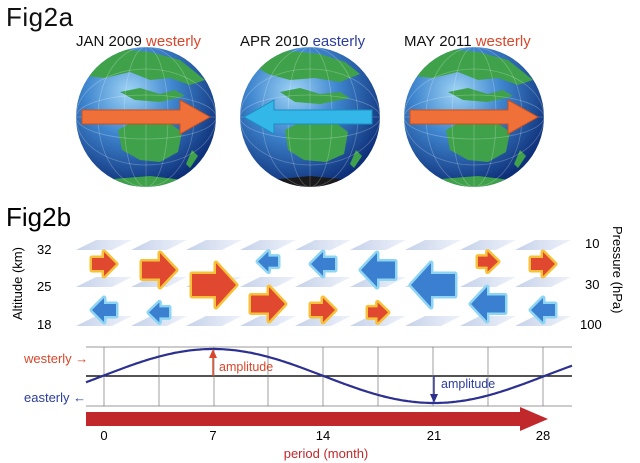 The height and width of the screenshot is (463, 640). Describe the element at coordinates (274, 41) in the screenshot. I see `globe-date-2: APR 2010` at that location.